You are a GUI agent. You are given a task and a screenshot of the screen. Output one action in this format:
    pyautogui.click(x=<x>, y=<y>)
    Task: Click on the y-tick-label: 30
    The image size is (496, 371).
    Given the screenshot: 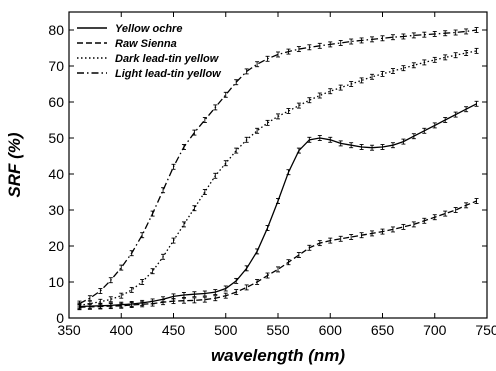 What is the action you would take?
    pyautogui.click(x=56, y=210)
    